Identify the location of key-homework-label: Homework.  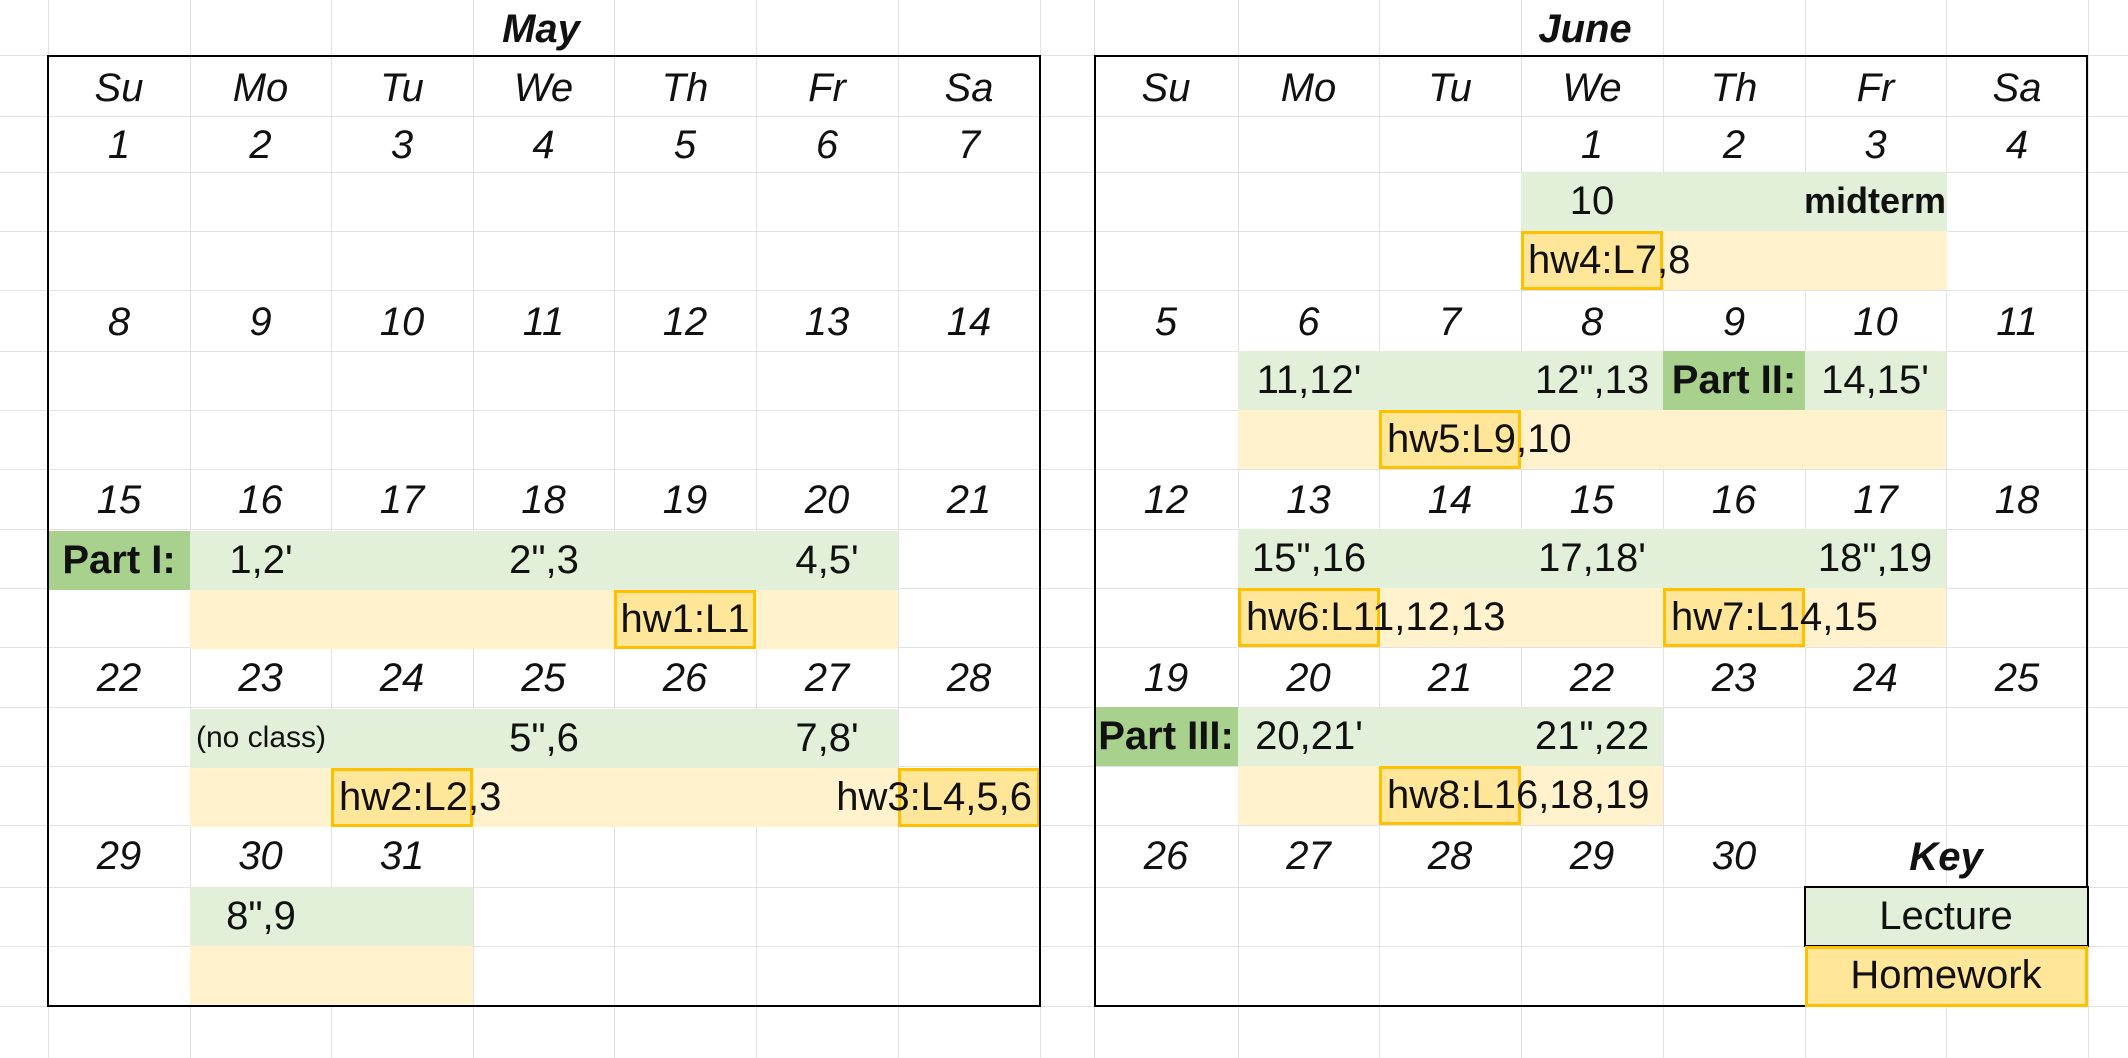
(1946, 975).